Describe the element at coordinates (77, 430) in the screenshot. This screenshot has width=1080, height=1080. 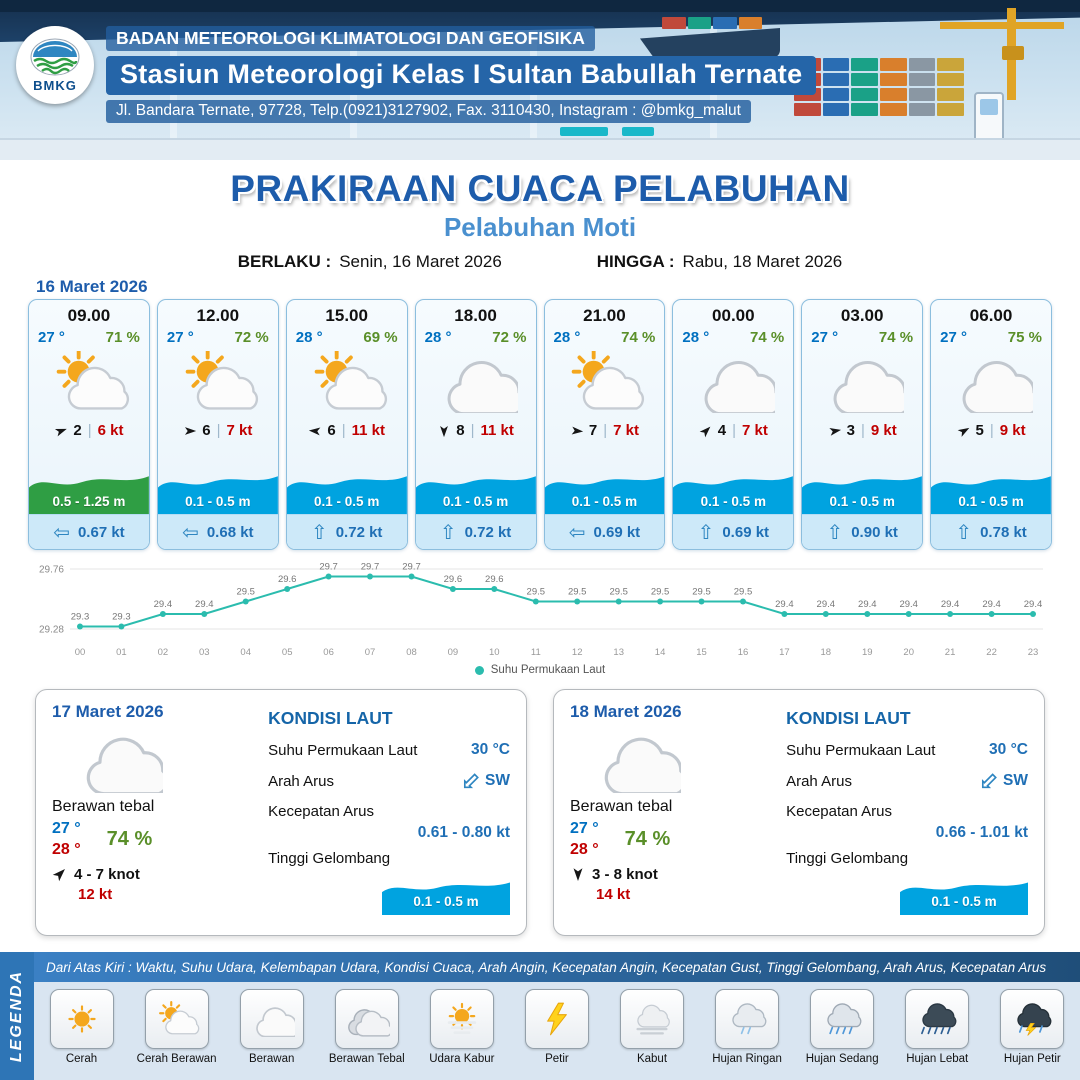
I see `wind-speed: 2` at that location.